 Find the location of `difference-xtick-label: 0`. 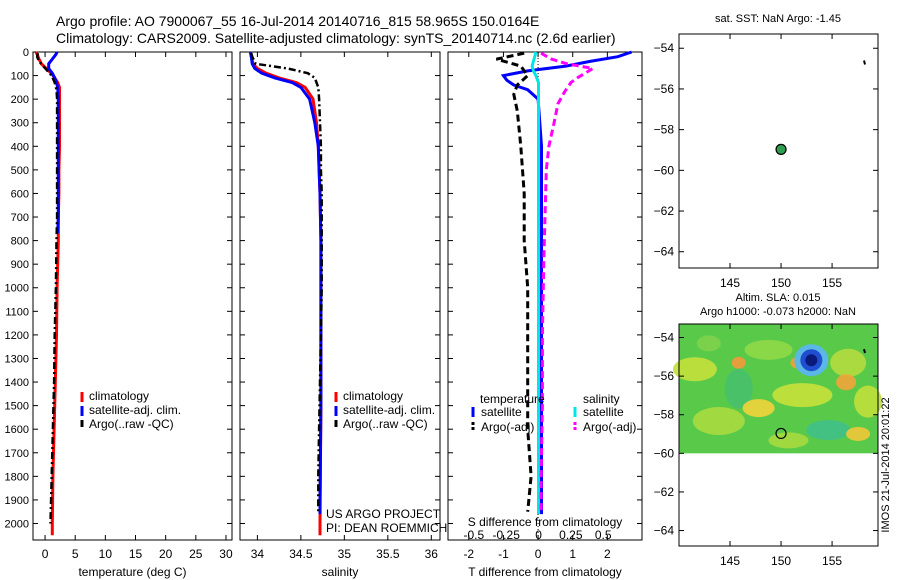

difference-xtick-label: 0 is located at coordinates (538, 554).